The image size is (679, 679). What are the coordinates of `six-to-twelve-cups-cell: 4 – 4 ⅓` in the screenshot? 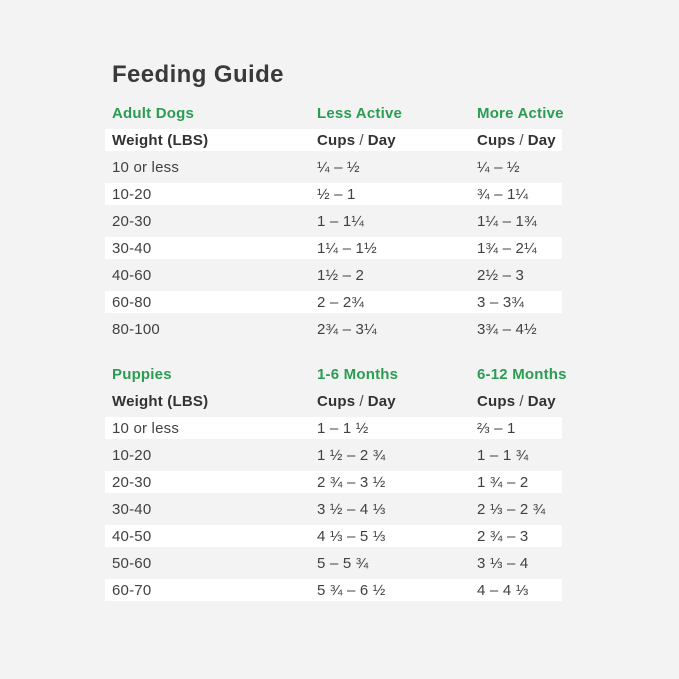 It's located at (503, 590).